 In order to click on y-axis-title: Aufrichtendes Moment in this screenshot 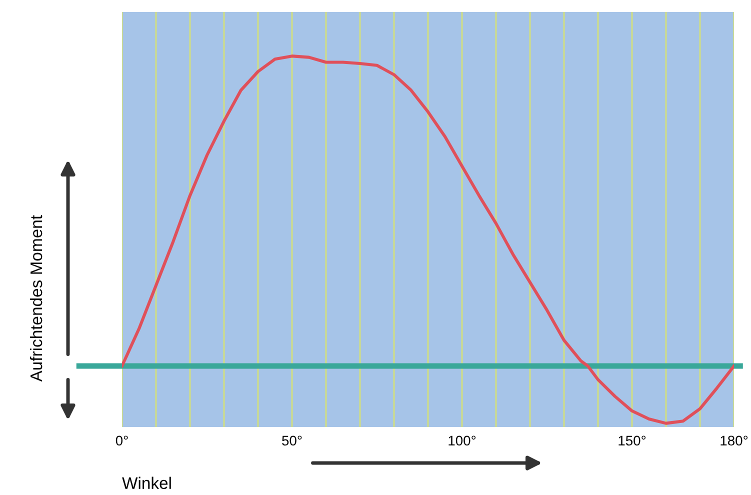, I will do `click(36, 298)`.